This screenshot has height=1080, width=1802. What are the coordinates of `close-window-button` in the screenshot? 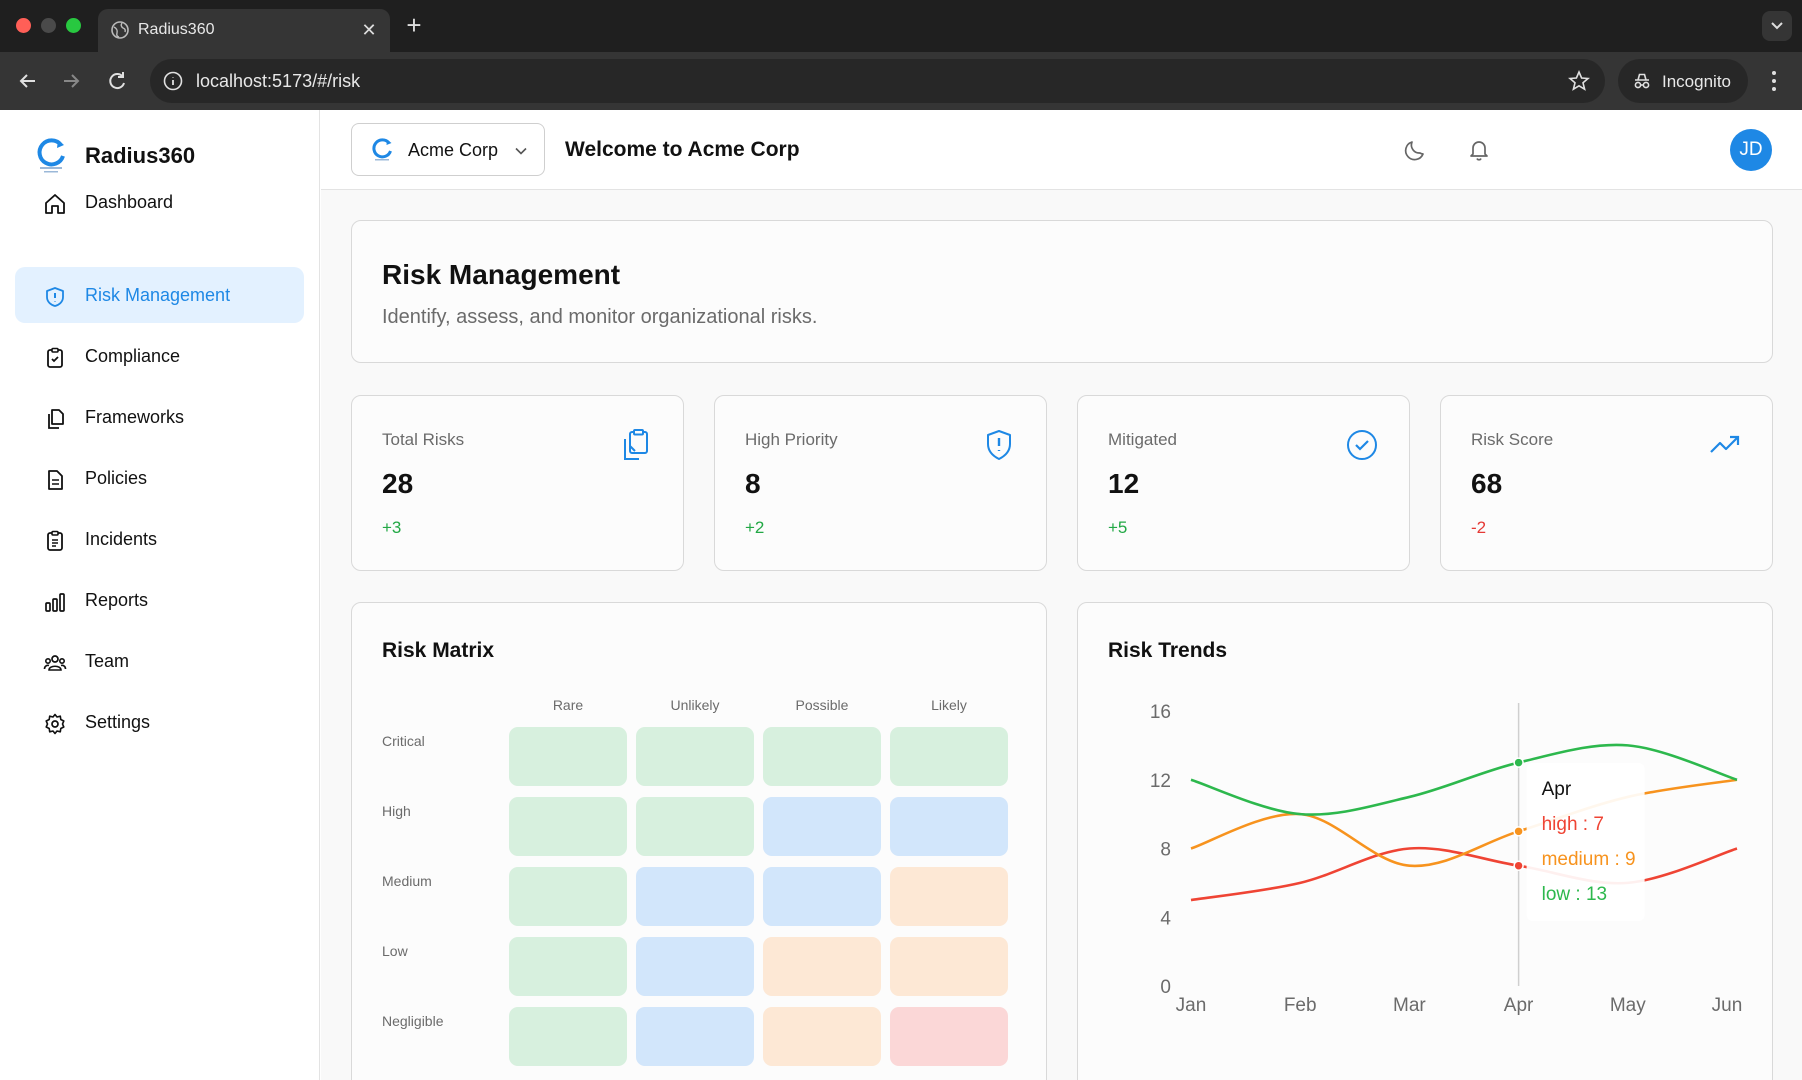 It's located at (23, 25).